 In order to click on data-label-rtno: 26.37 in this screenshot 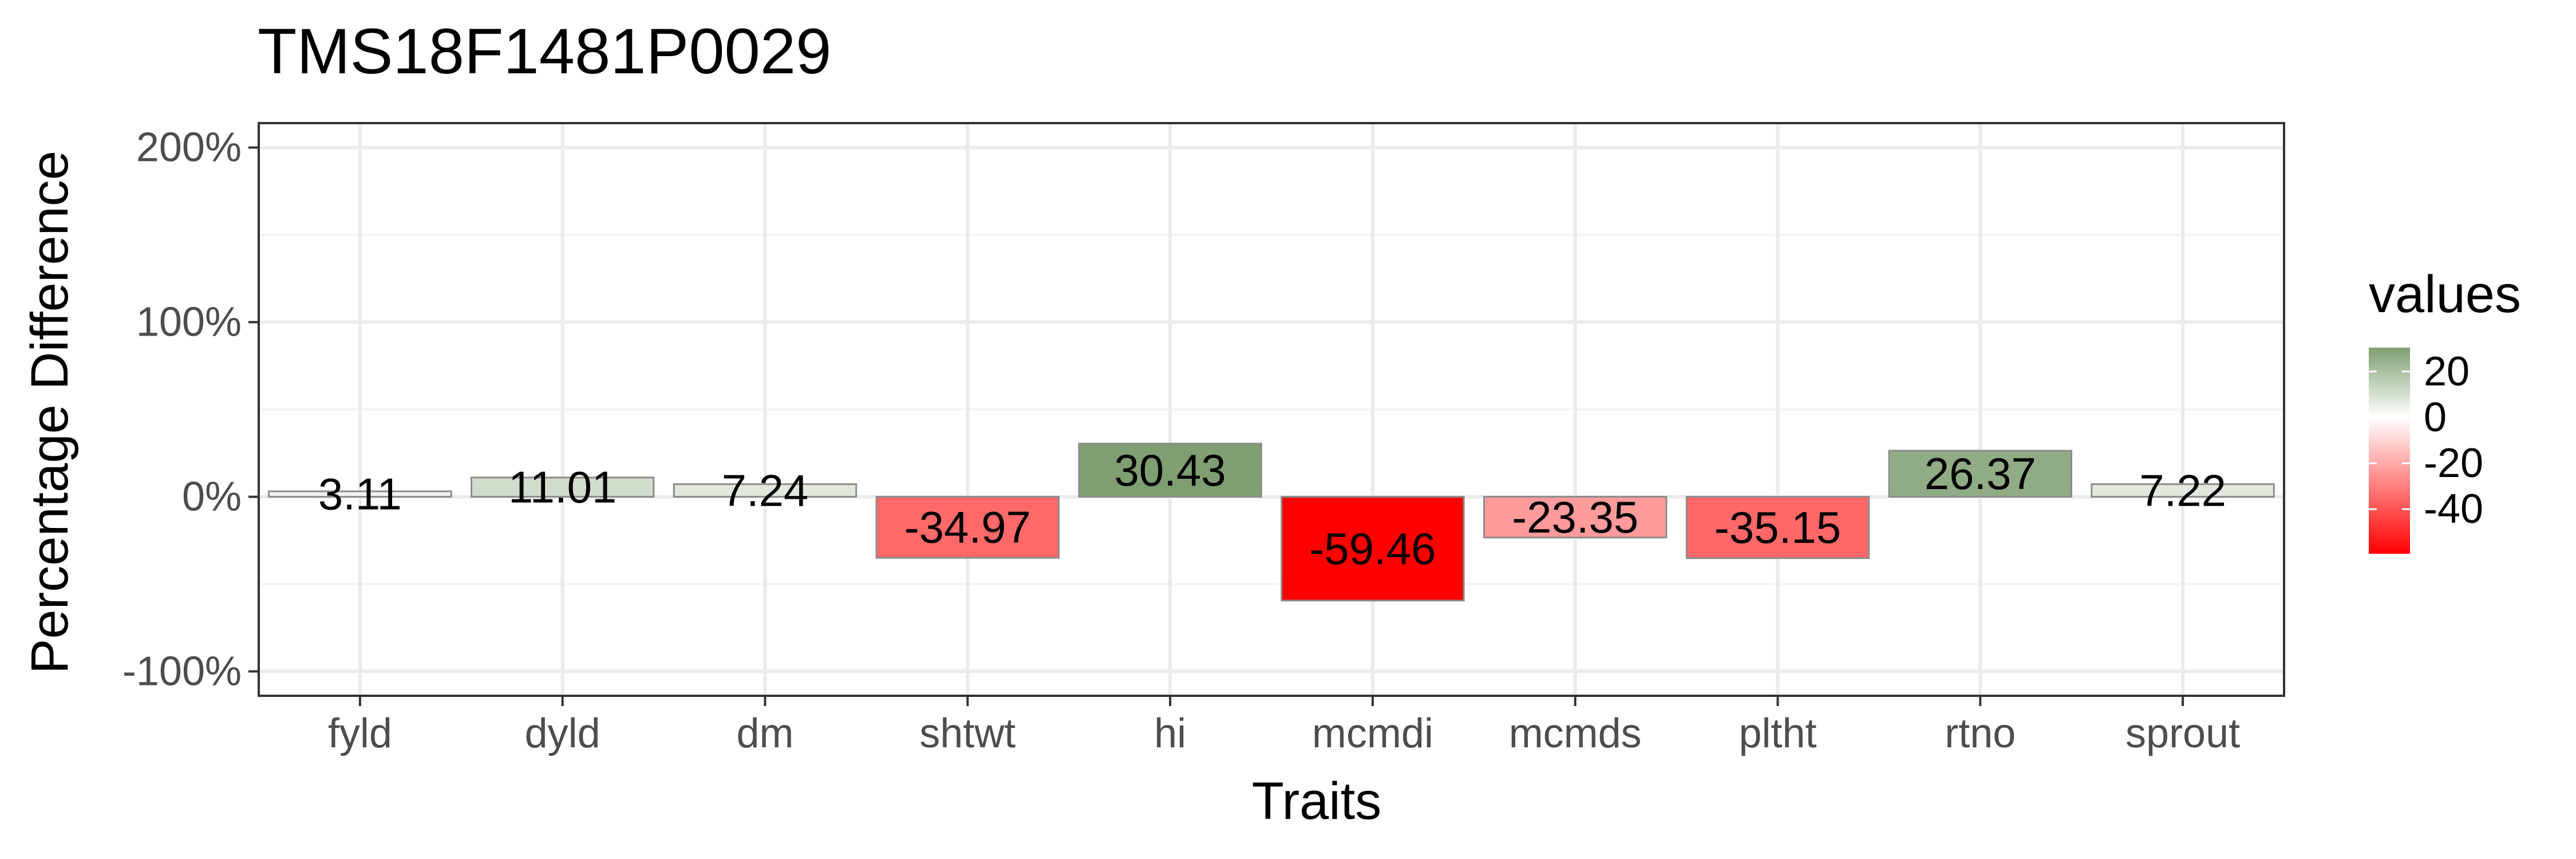, I will do `click(1980, 473)`.